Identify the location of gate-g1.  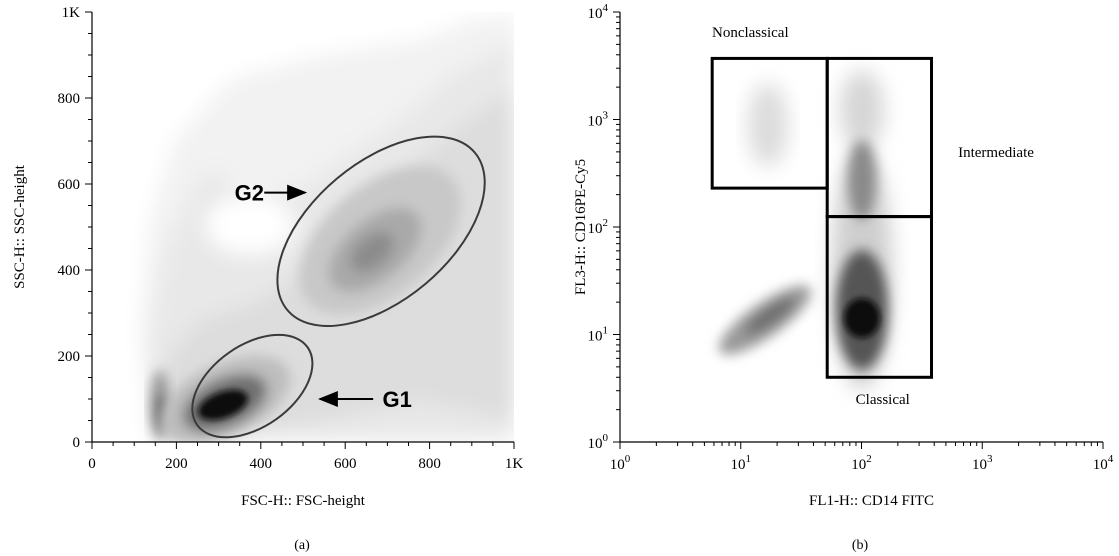
(252, 386).